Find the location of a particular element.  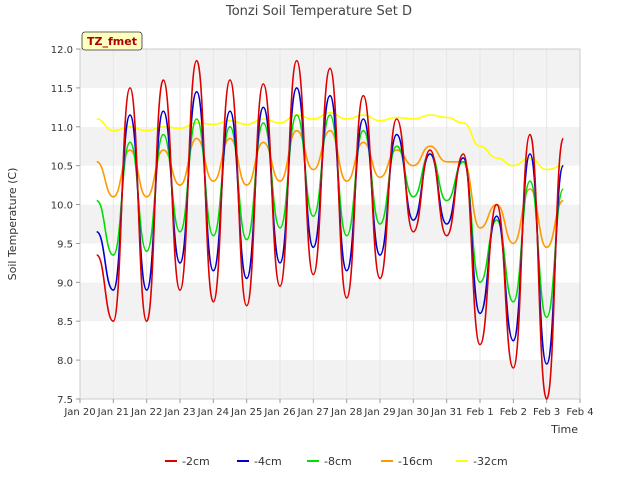

x-tick-label: Jan 29 is located at coordinates (379, 412).